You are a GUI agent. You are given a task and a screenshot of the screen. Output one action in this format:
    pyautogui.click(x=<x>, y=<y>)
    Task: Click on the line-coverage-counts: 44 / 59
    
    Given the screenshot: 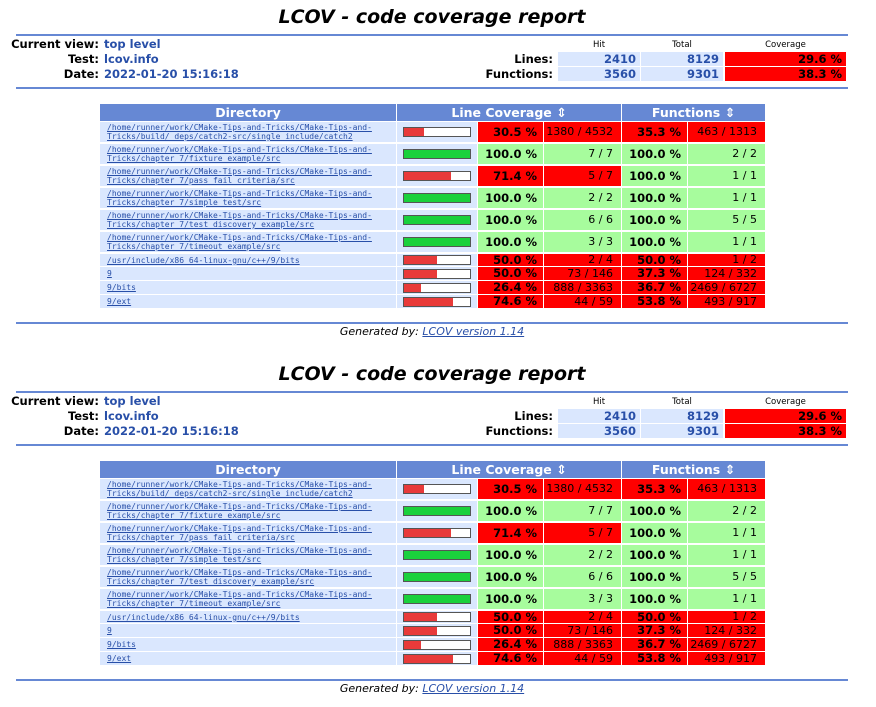 What is the action you would take?
    pyautogui.click(x=582, y=658)
    